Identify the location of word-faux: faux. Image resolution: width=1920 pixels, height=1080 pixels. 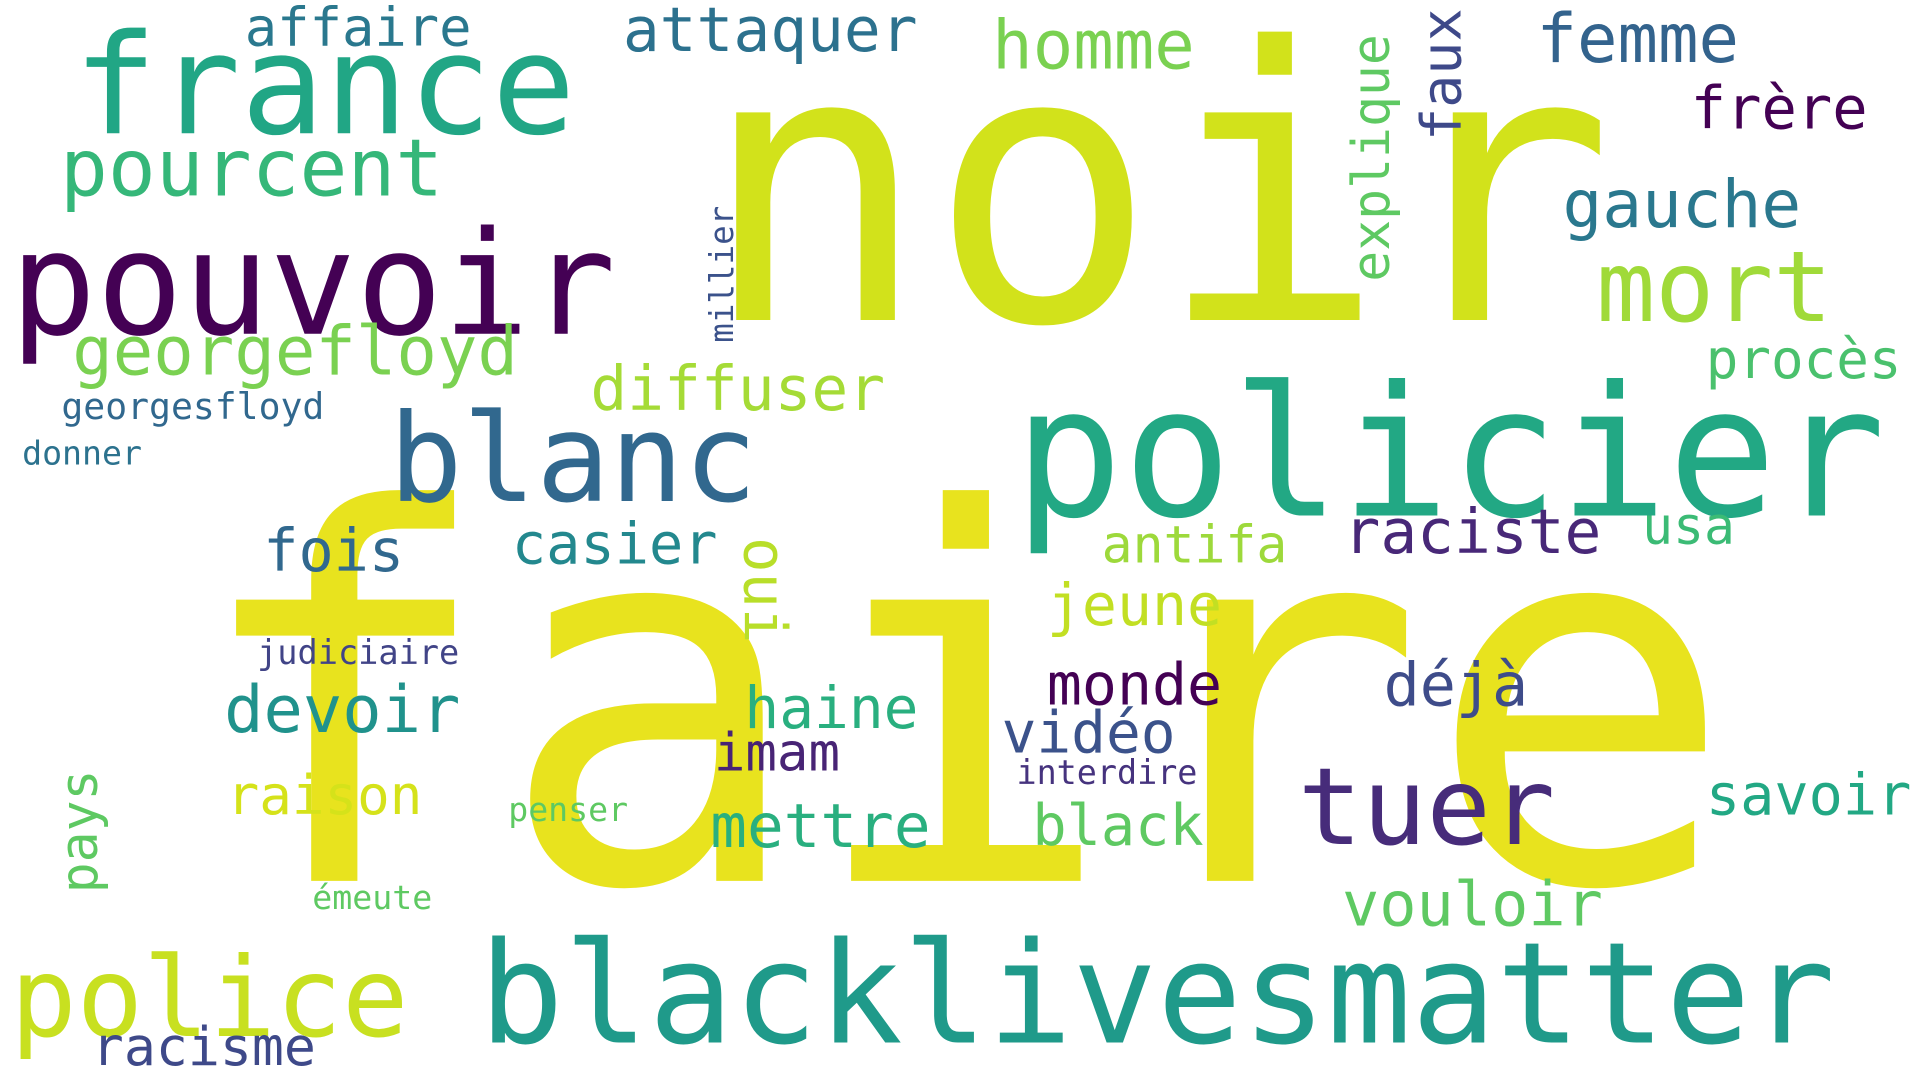
(1441, 75).